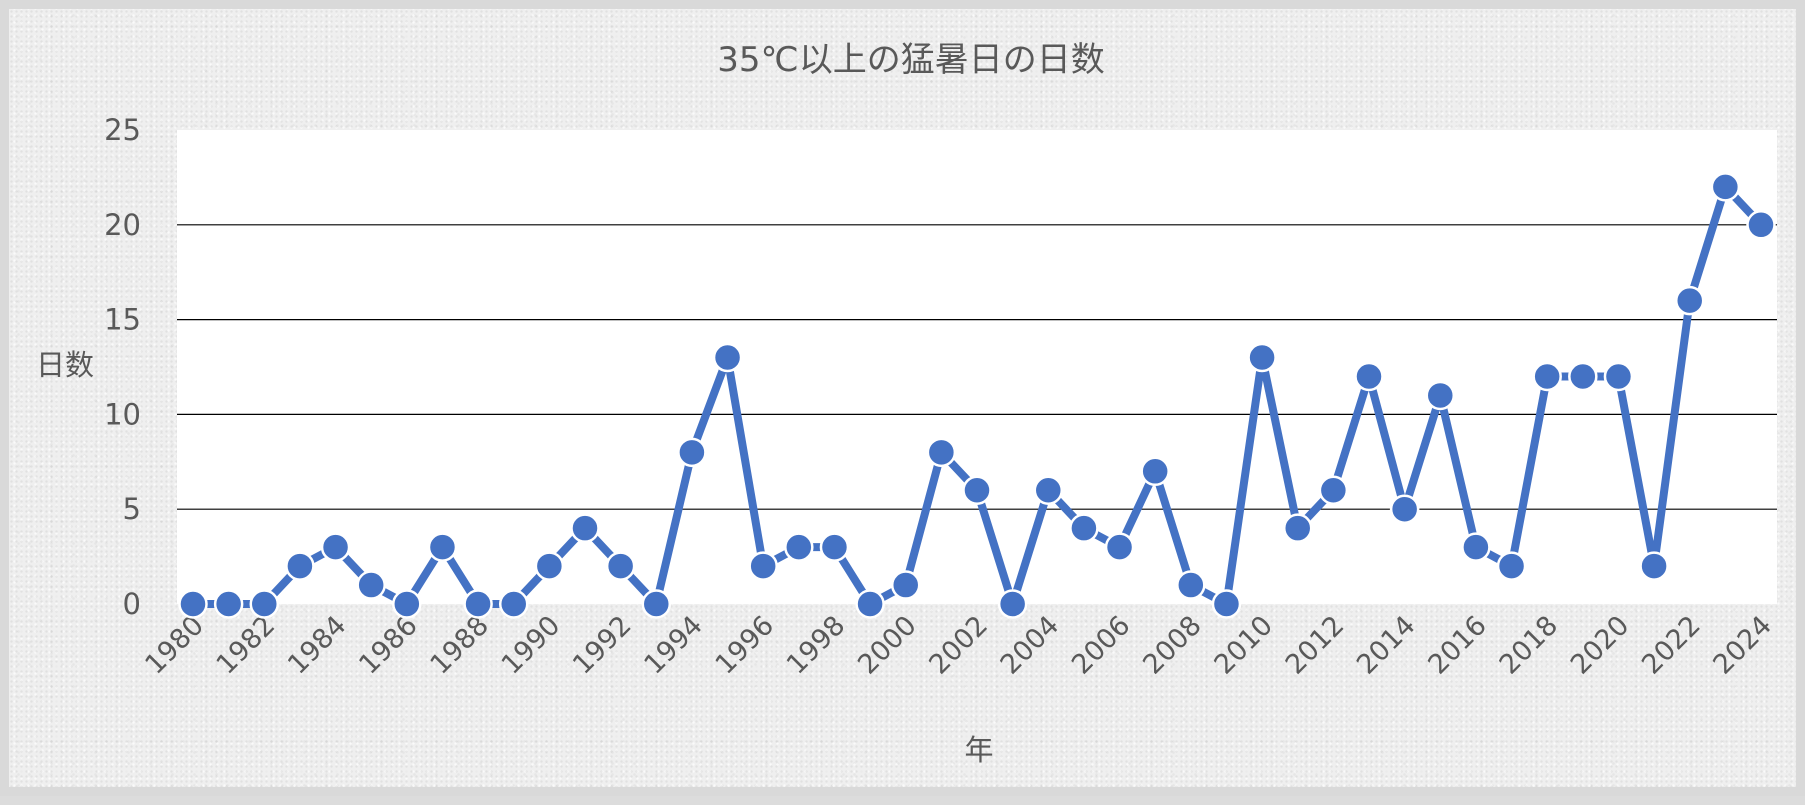 The image size is (1805, 805). I want to click on y-tick-label: 5, so click(132, 509).